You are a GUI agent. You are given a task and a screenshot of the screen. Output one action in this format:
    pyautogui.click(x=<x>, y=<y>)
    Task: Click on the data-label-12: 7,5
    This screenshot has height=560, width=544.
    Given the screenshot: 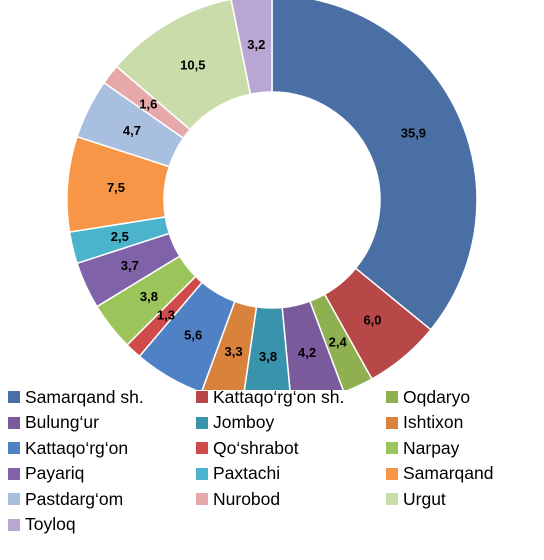 What is the action you would take?
    pyautogui.click(x=116, y=187)
    